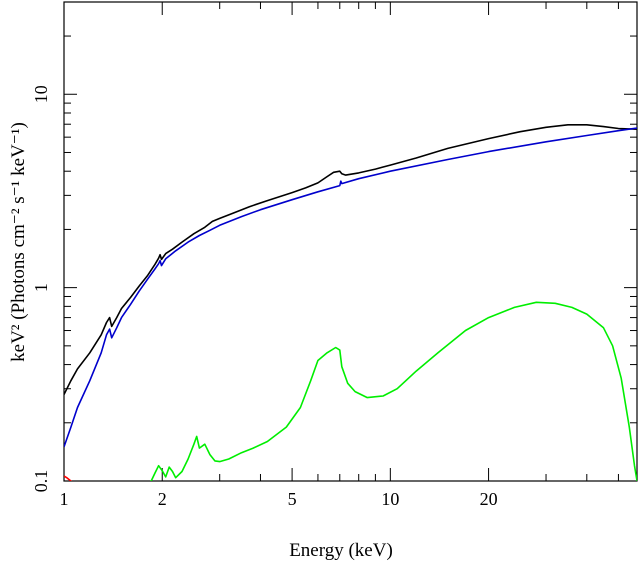  I want to click on x-tick-label: 10, so click(390, 499).